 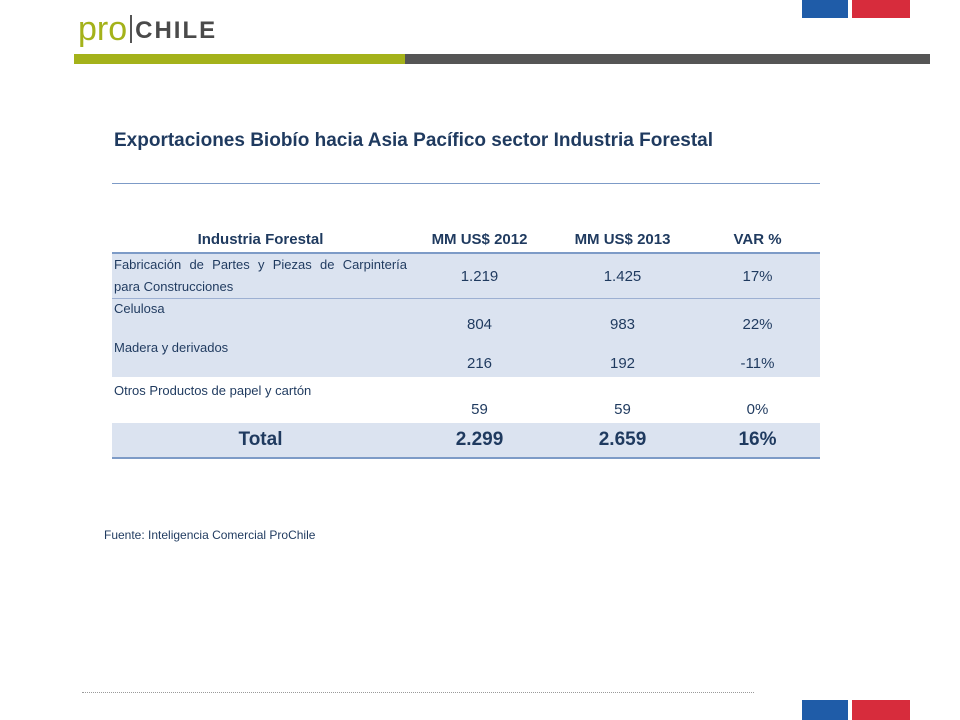 I want to click on row-value-2013: 1.425, so click(x=622, y=276).